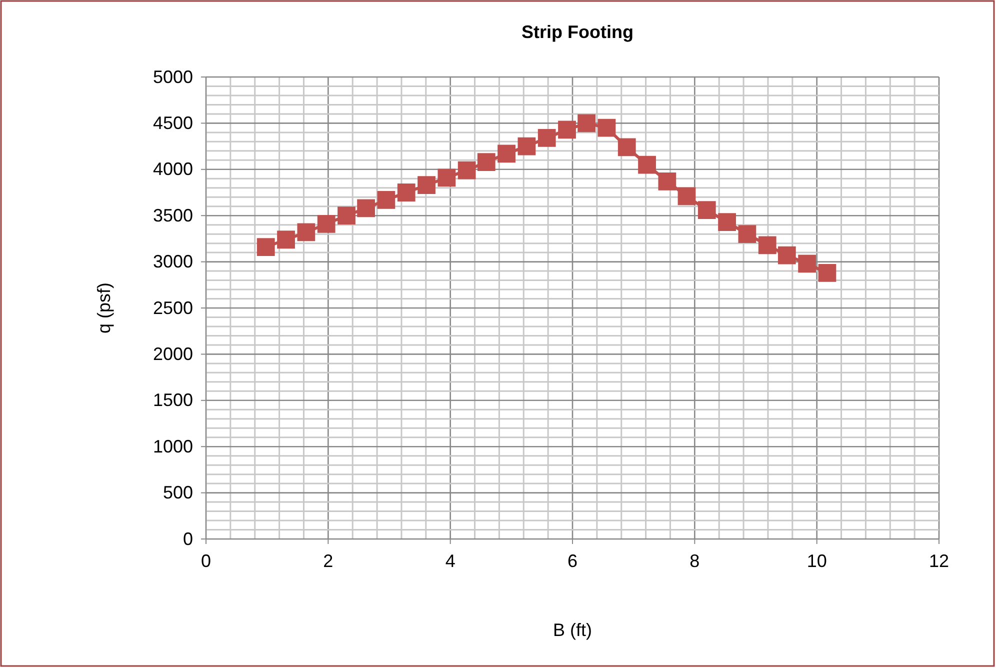 Image resolution: width=996 pixels, height=668 pixels. Describe the element at coordinates (450, 560) in the screenshot. I see `x-tick-label: 4` at that location.